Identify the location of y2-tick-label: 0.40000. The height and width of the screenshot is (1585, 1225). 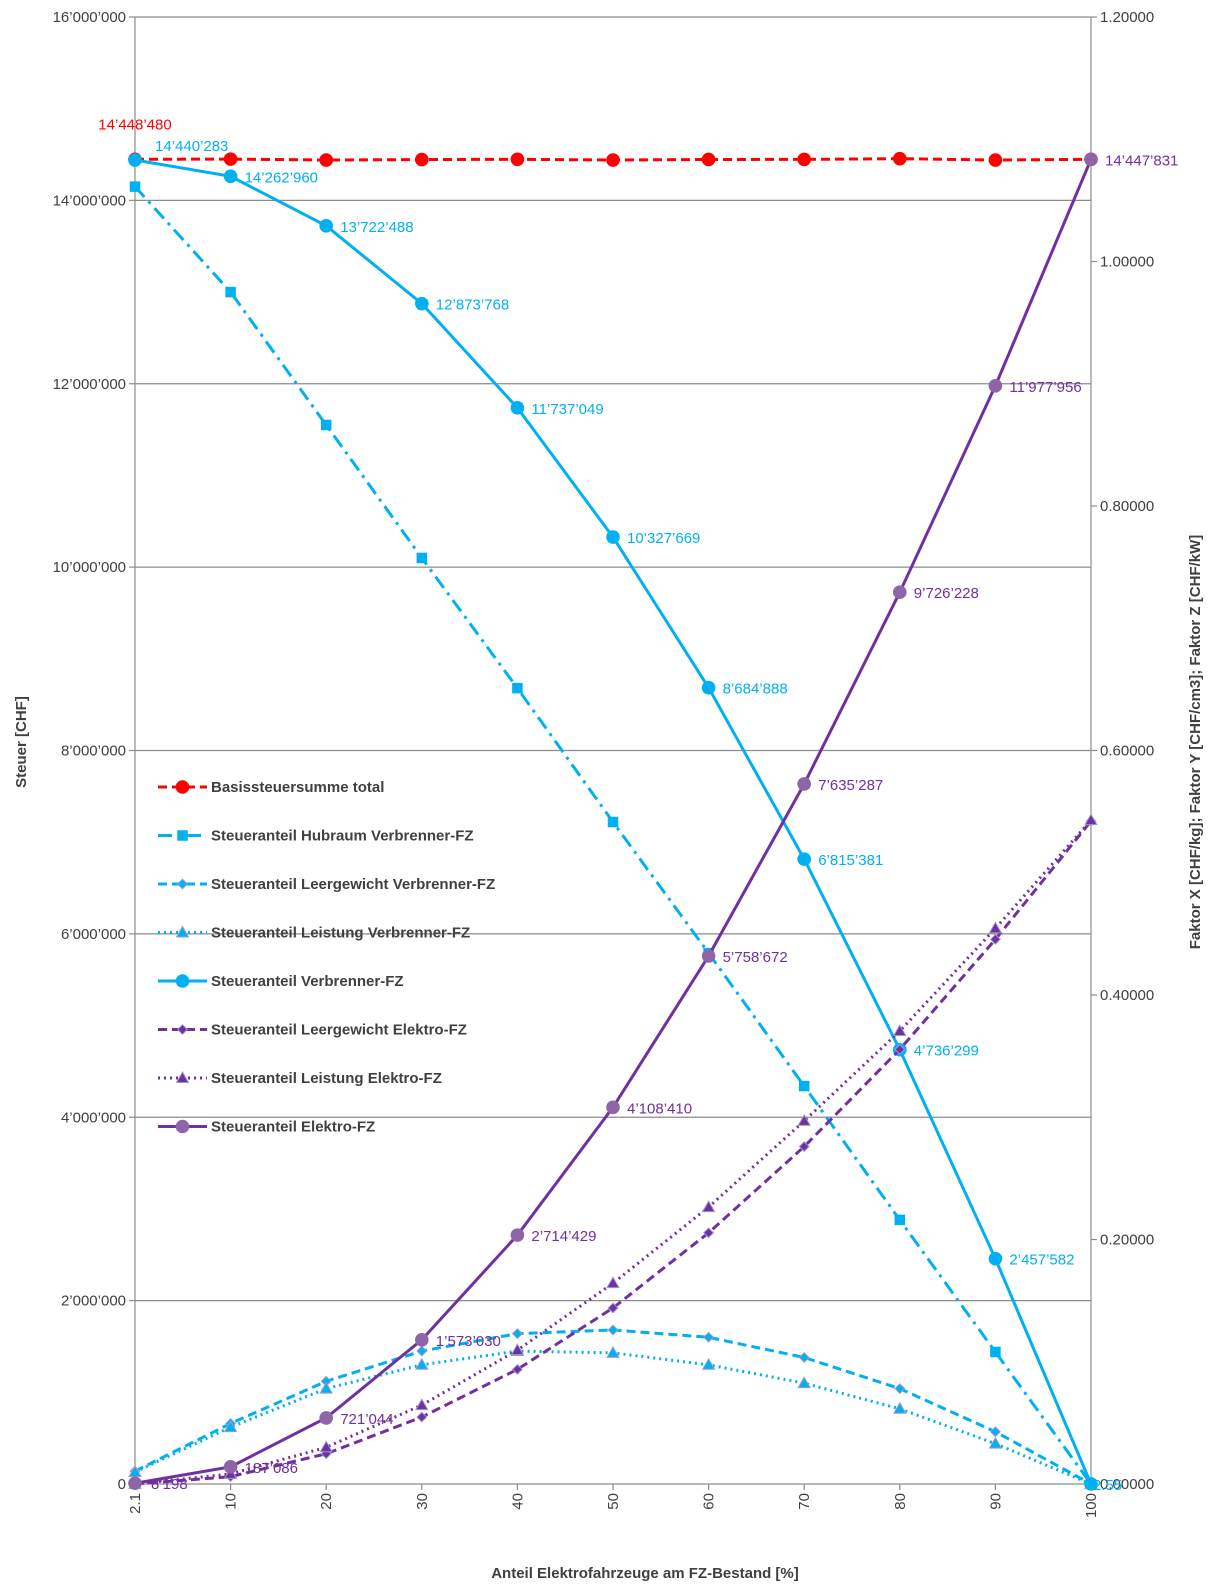
(1127, 995).